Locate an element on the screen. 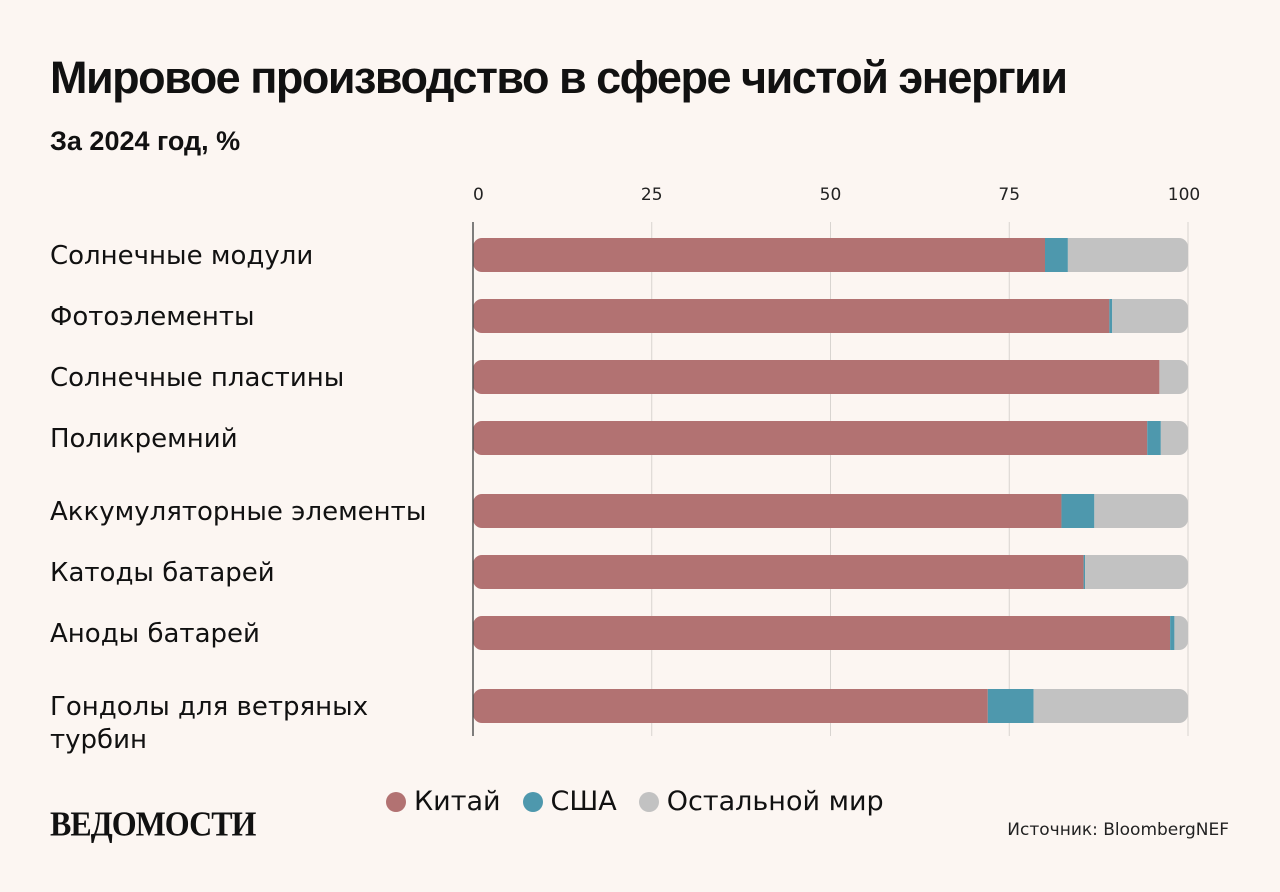  chart-subtitle: За 2024 год, % is located at coordinates (145, 141).